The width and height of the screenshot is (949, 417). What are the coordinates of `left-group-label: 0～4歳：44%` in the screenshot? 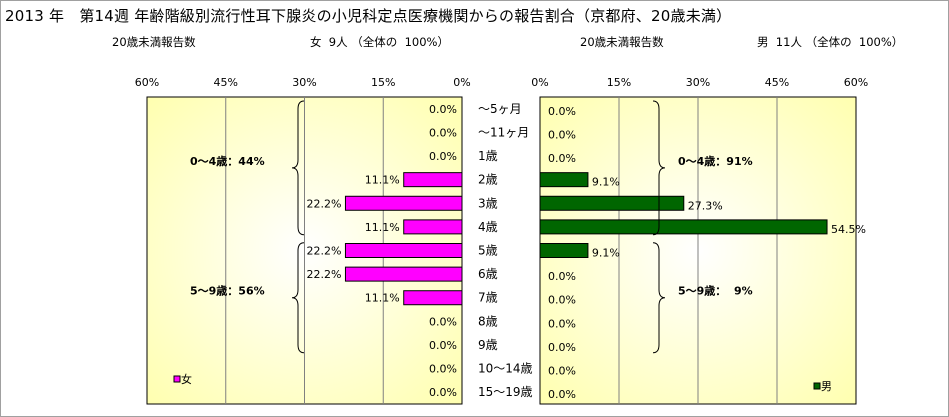 It's located at (227, 161).